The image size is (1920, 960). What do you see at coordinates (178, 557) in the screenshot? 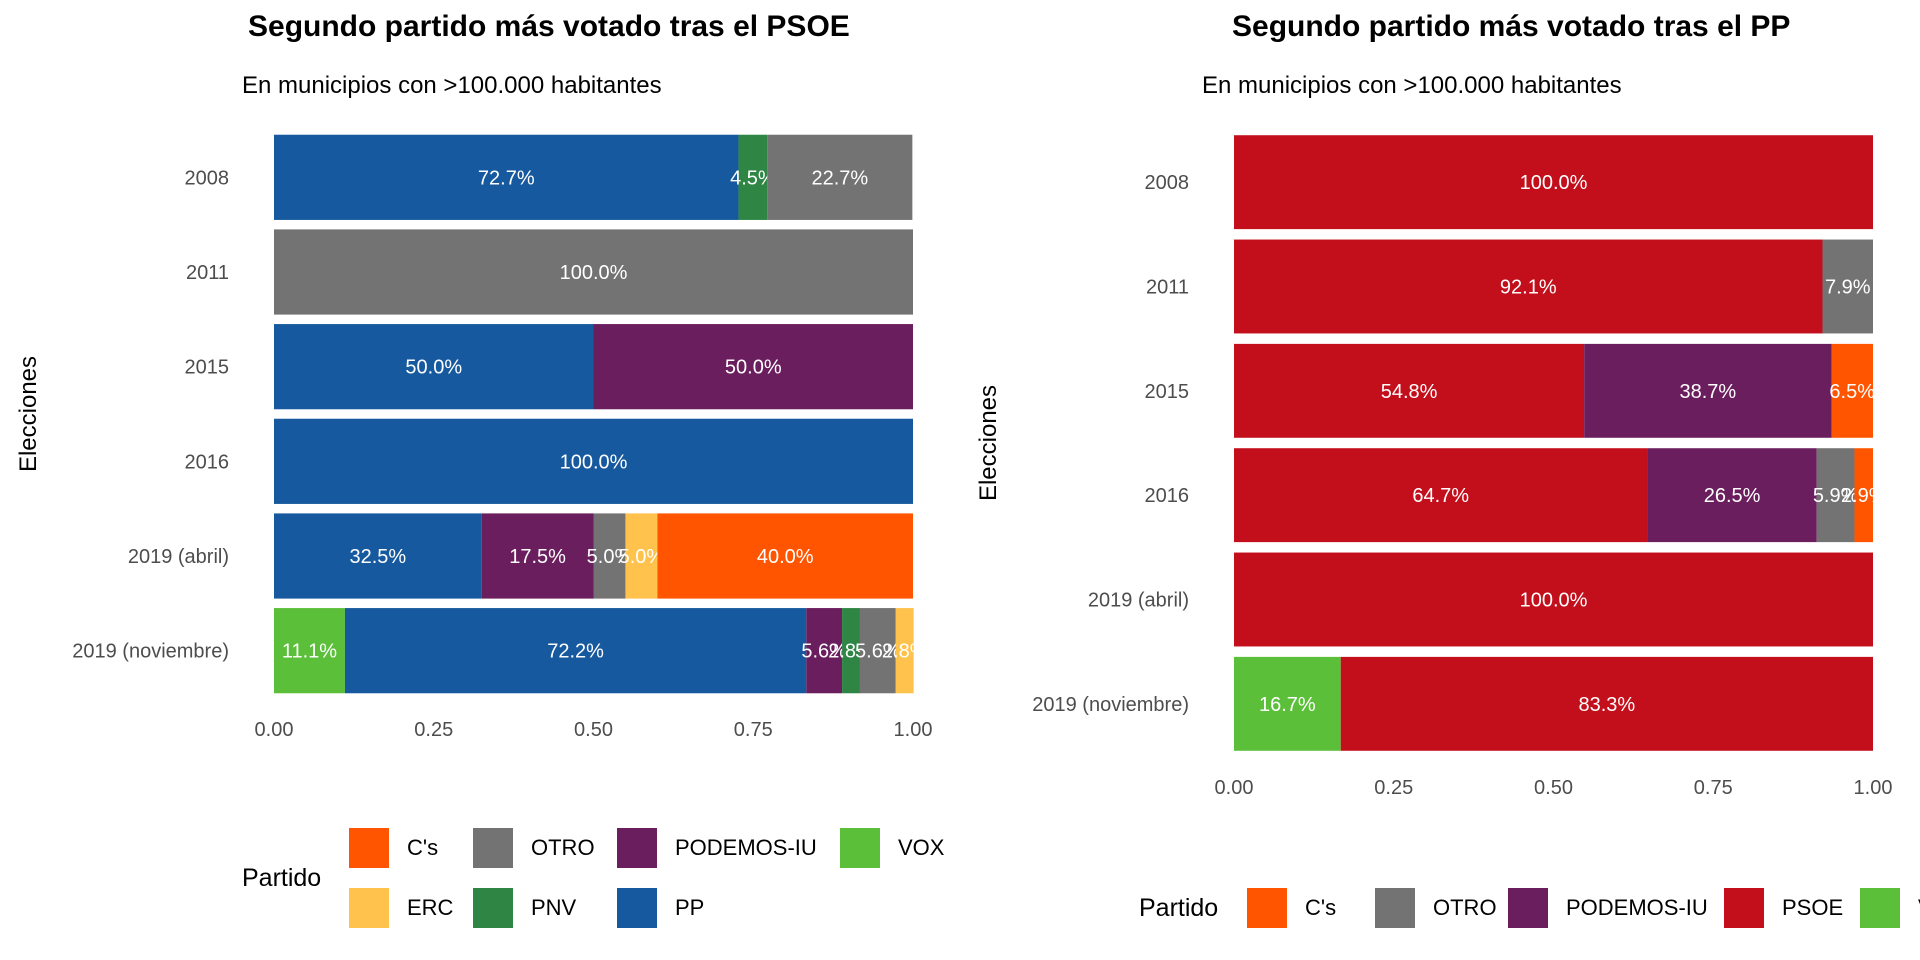
I see `y-tick-label: 2019 (abril)` at bounding box center [178, 557].